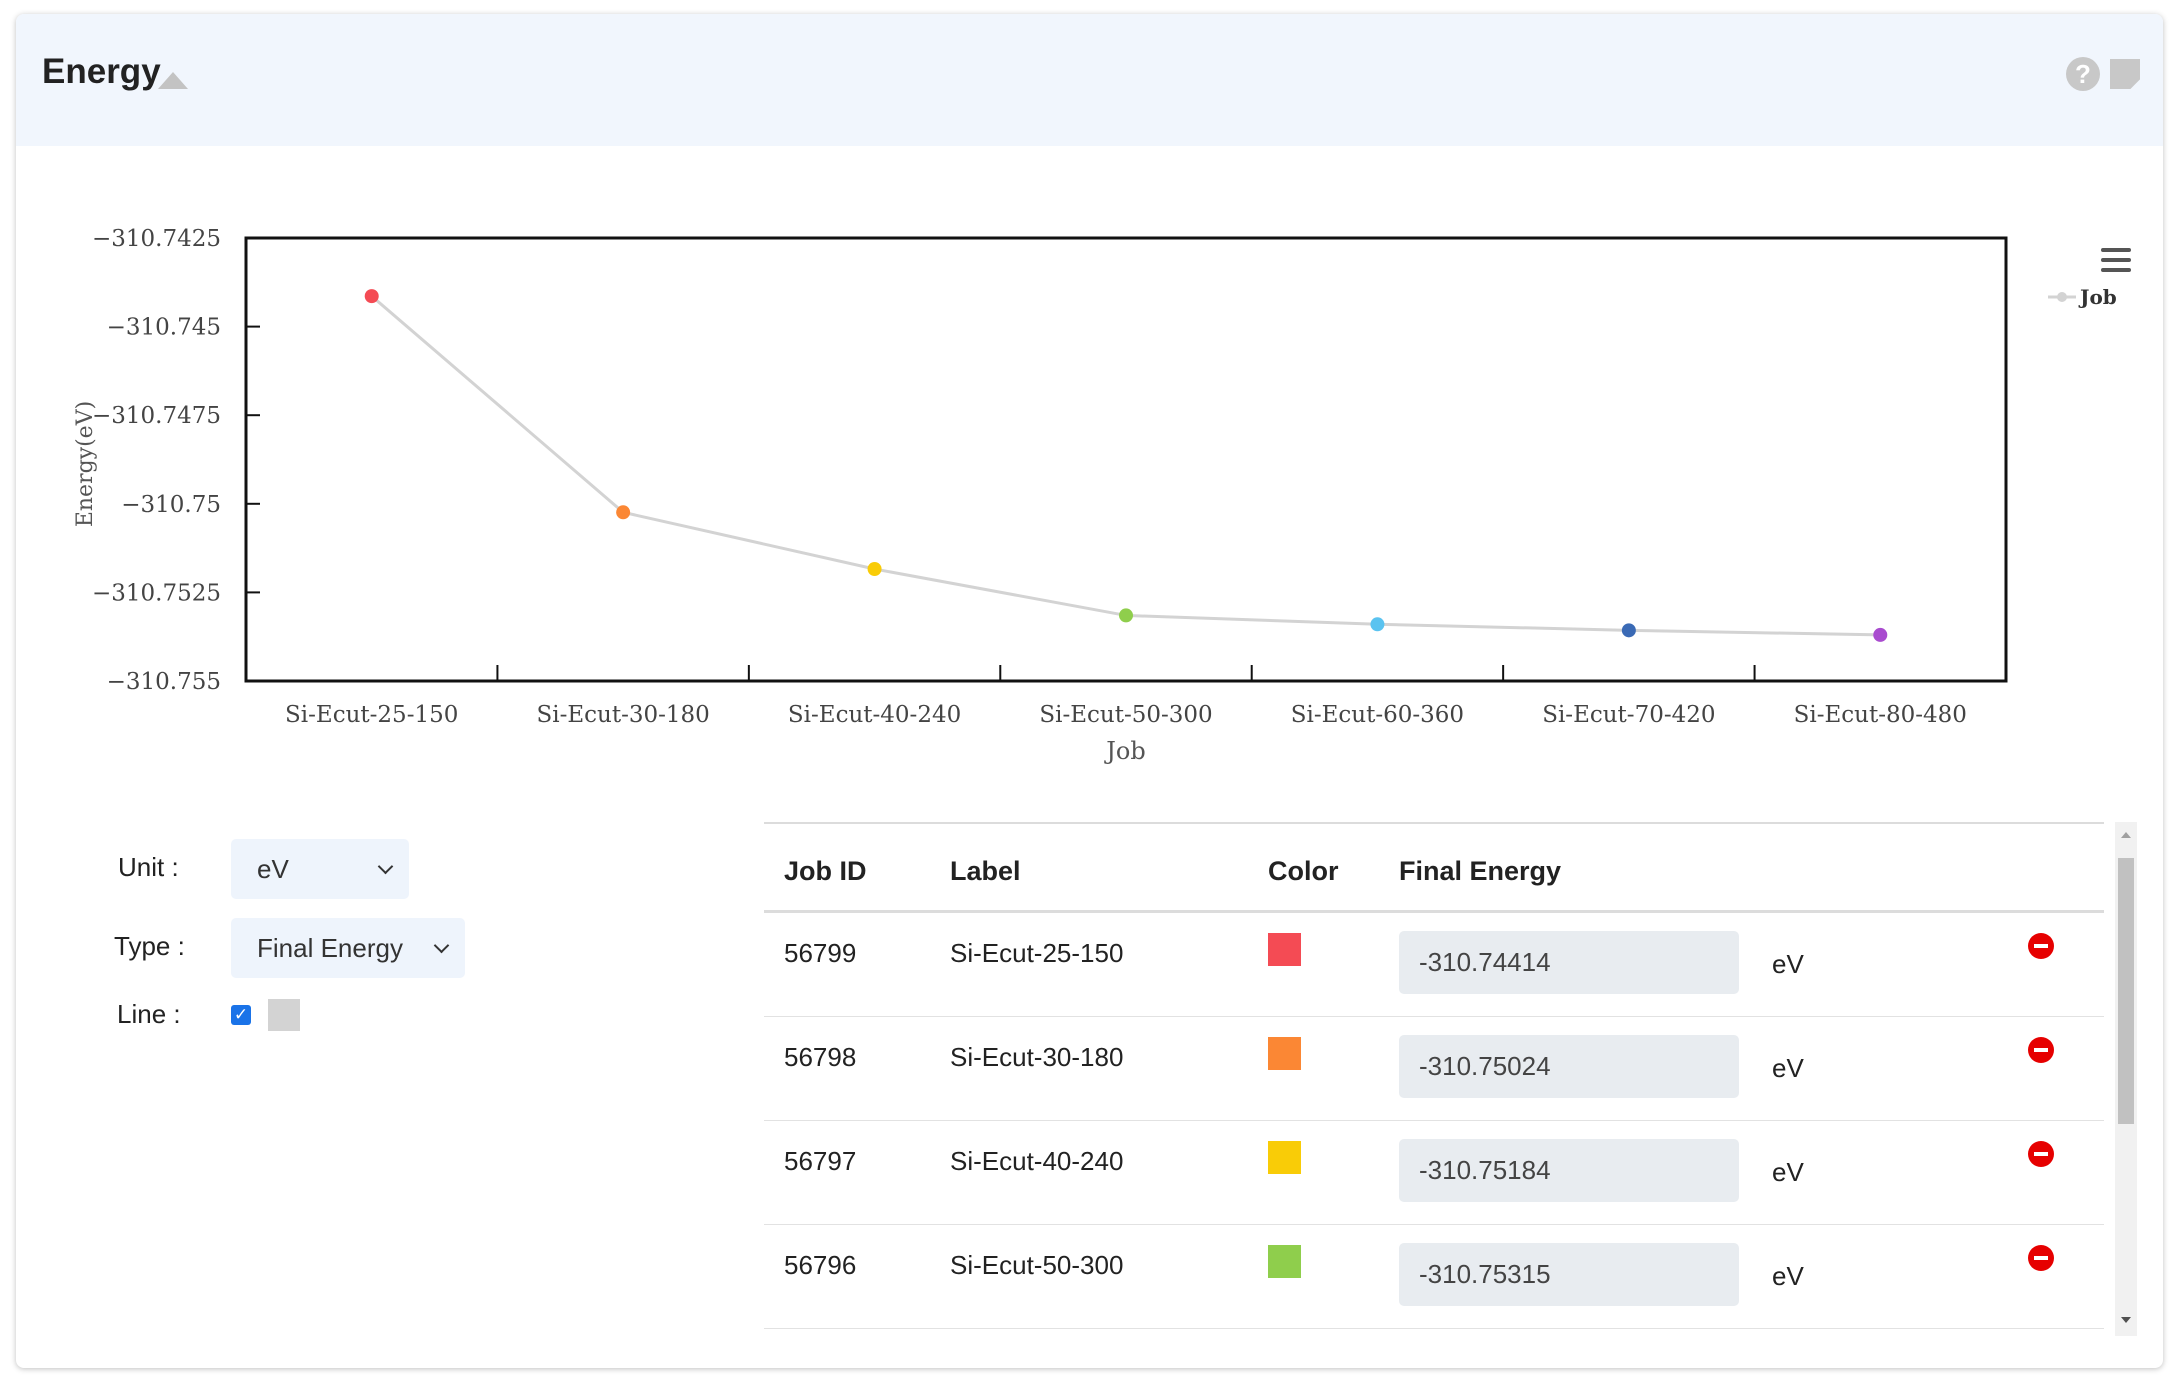 The height and width of the screenshot is (1380, 2179). Describe the element at coordinates (2126, 1320) in the screenshot. I see `scroll-down-arrow-icon` at that location.